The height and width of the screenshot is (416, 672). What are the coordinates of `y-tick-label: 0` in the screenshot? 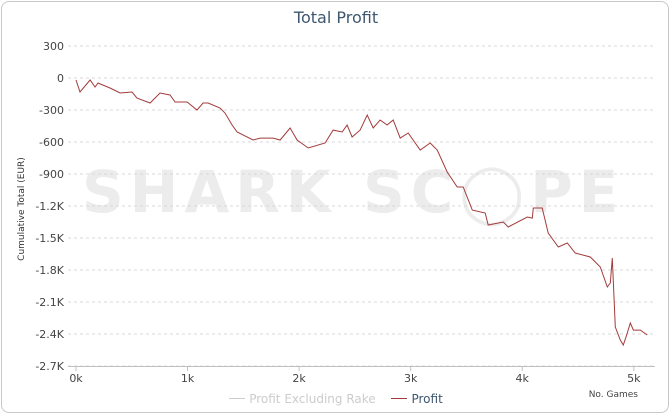 It's located at (60, 78).